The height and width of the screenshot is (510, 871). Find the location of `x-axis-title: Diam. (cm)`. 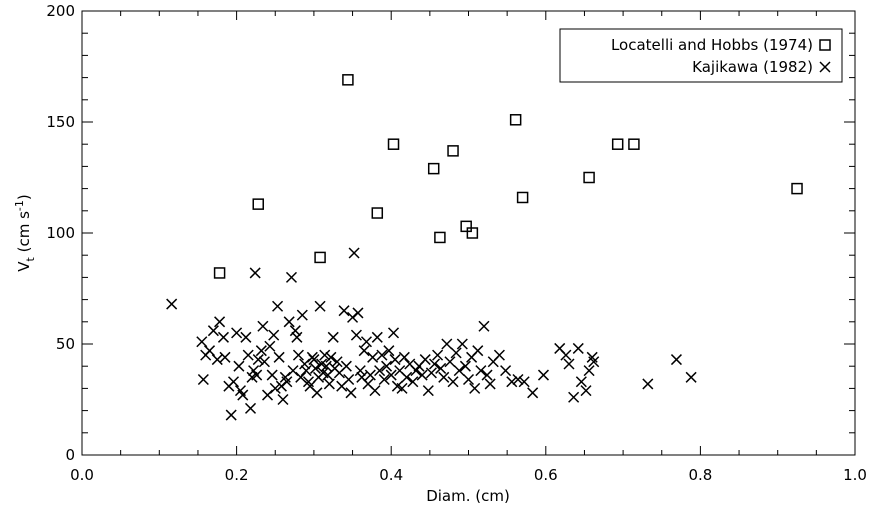

x-axis-title: Diam. (cm) is located at coordinates (468, 496).